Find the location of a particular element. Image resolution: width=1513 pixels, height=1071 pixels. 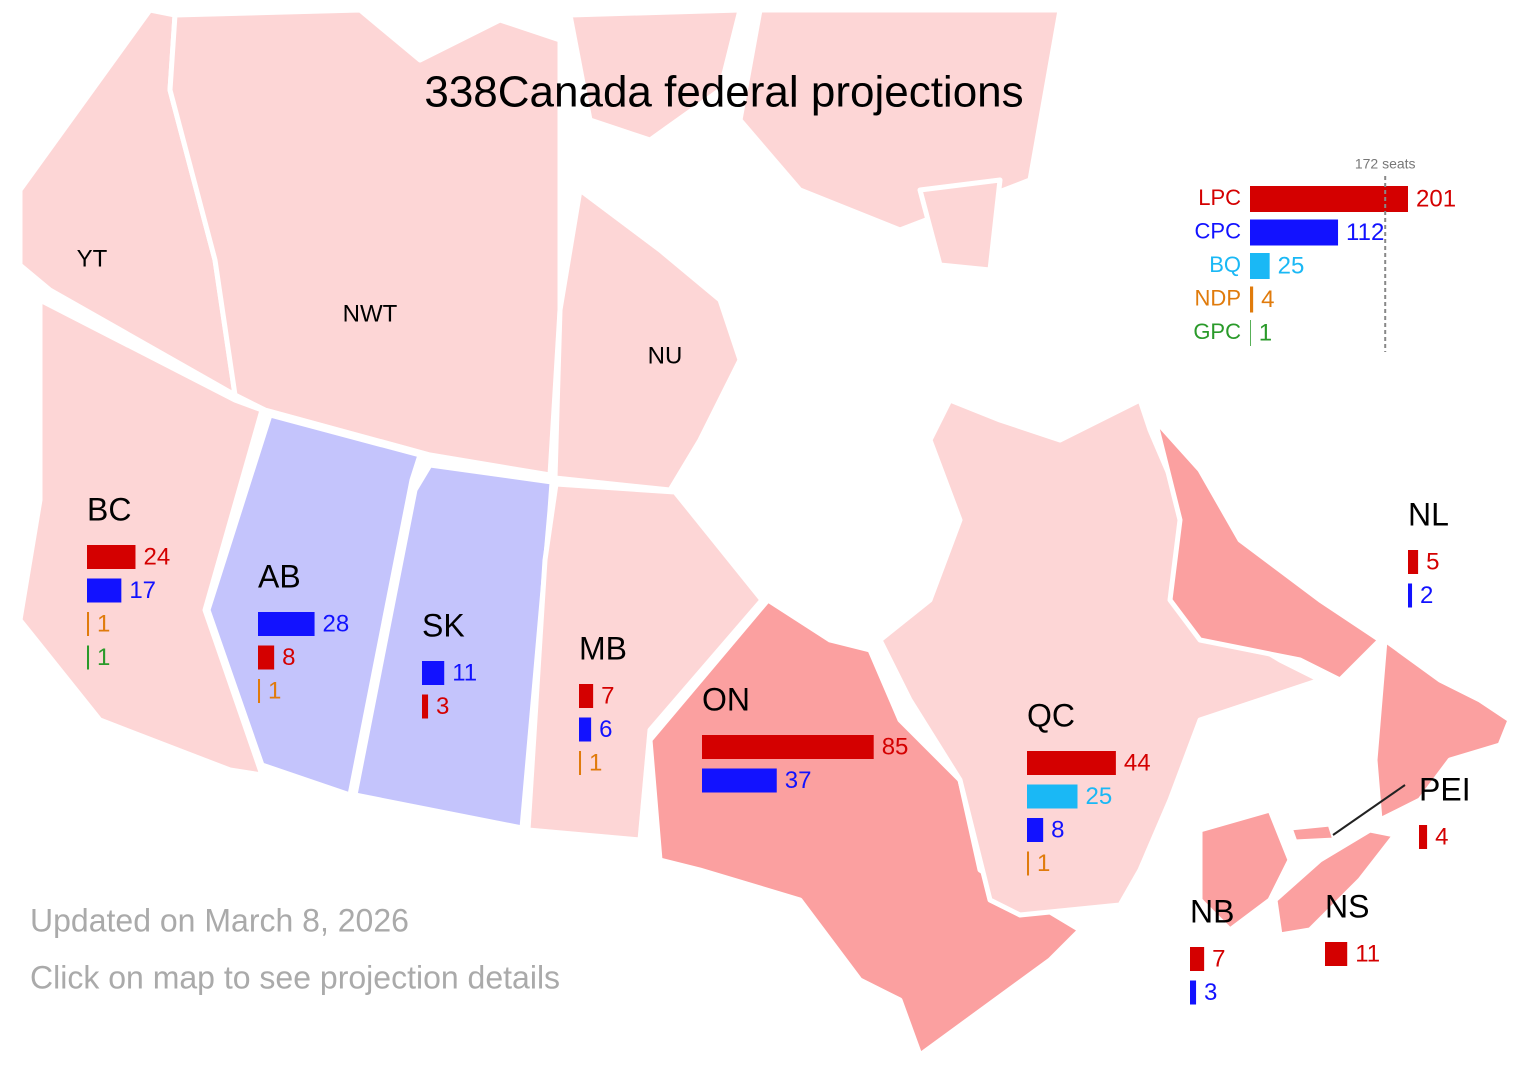

national-seats: 25 is located at coordinates (1291, 265).